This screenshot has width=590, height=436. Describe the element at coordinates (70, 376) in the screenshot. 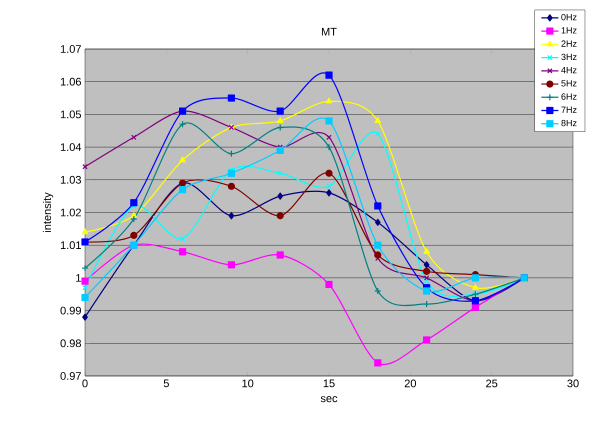

I see `y-tick-label: 0.97` at that location.